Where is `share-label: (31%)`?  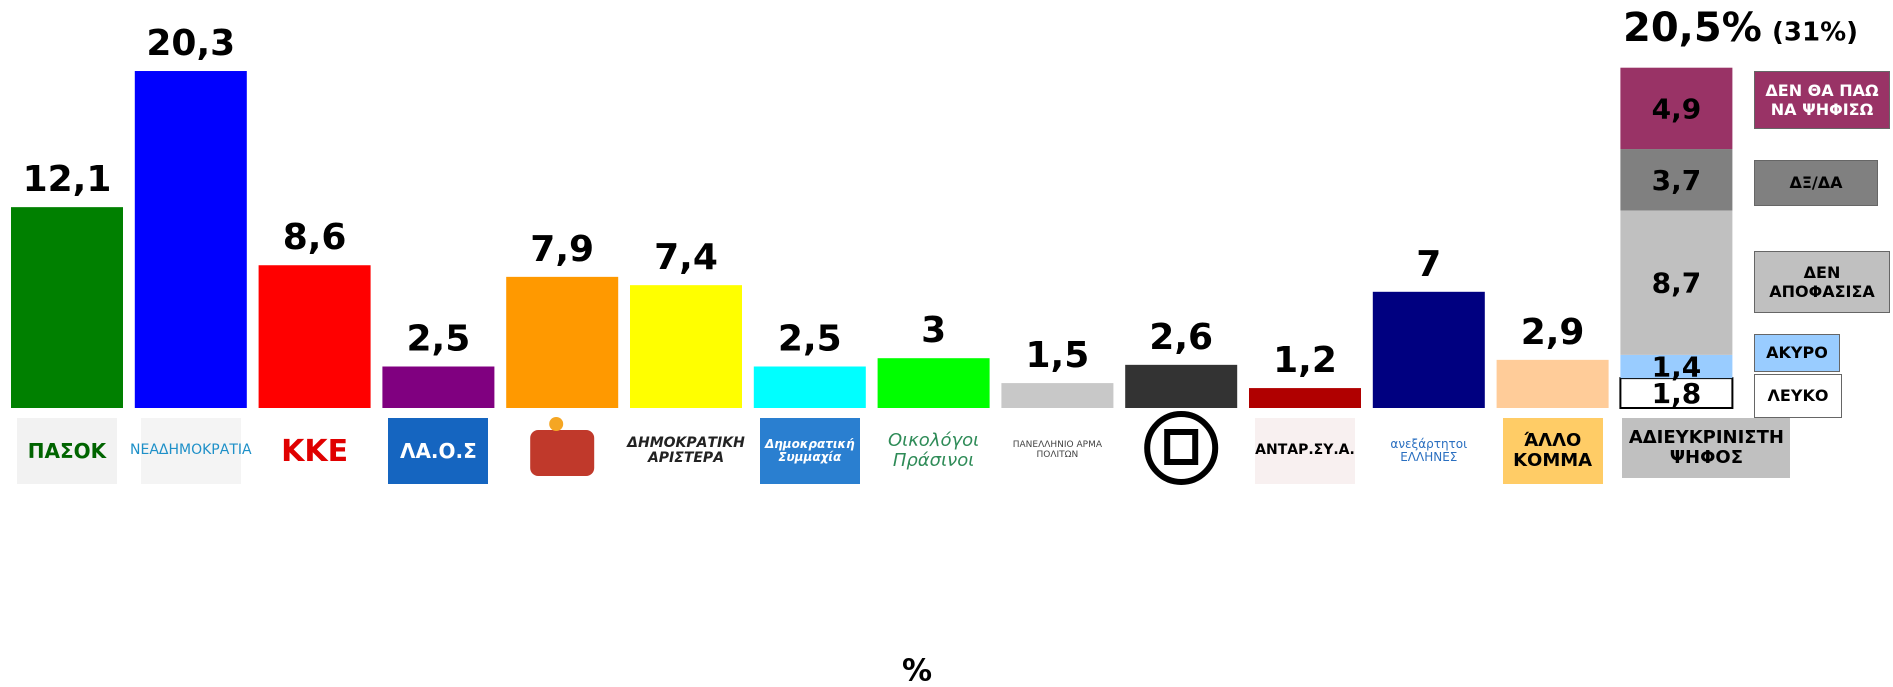
share-label: (31%) is located at coordinates (1815, 33).